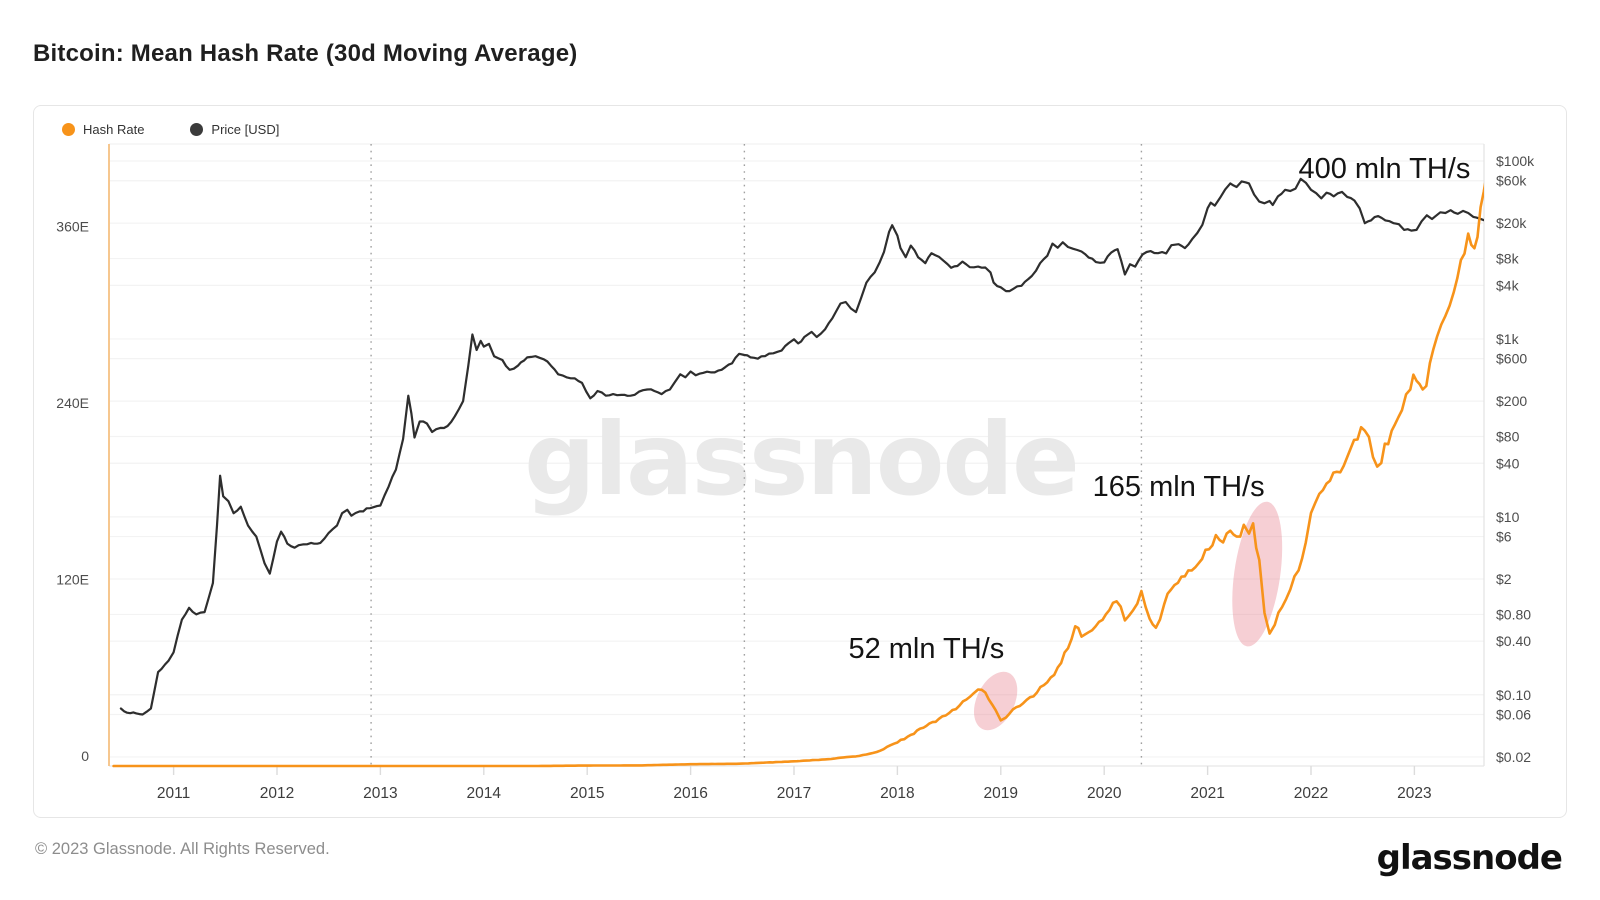 Image resolution: width=1600 pixels, height=900 pixels. I want to click on x-axis-year-label: 2013, so click(380, 793).